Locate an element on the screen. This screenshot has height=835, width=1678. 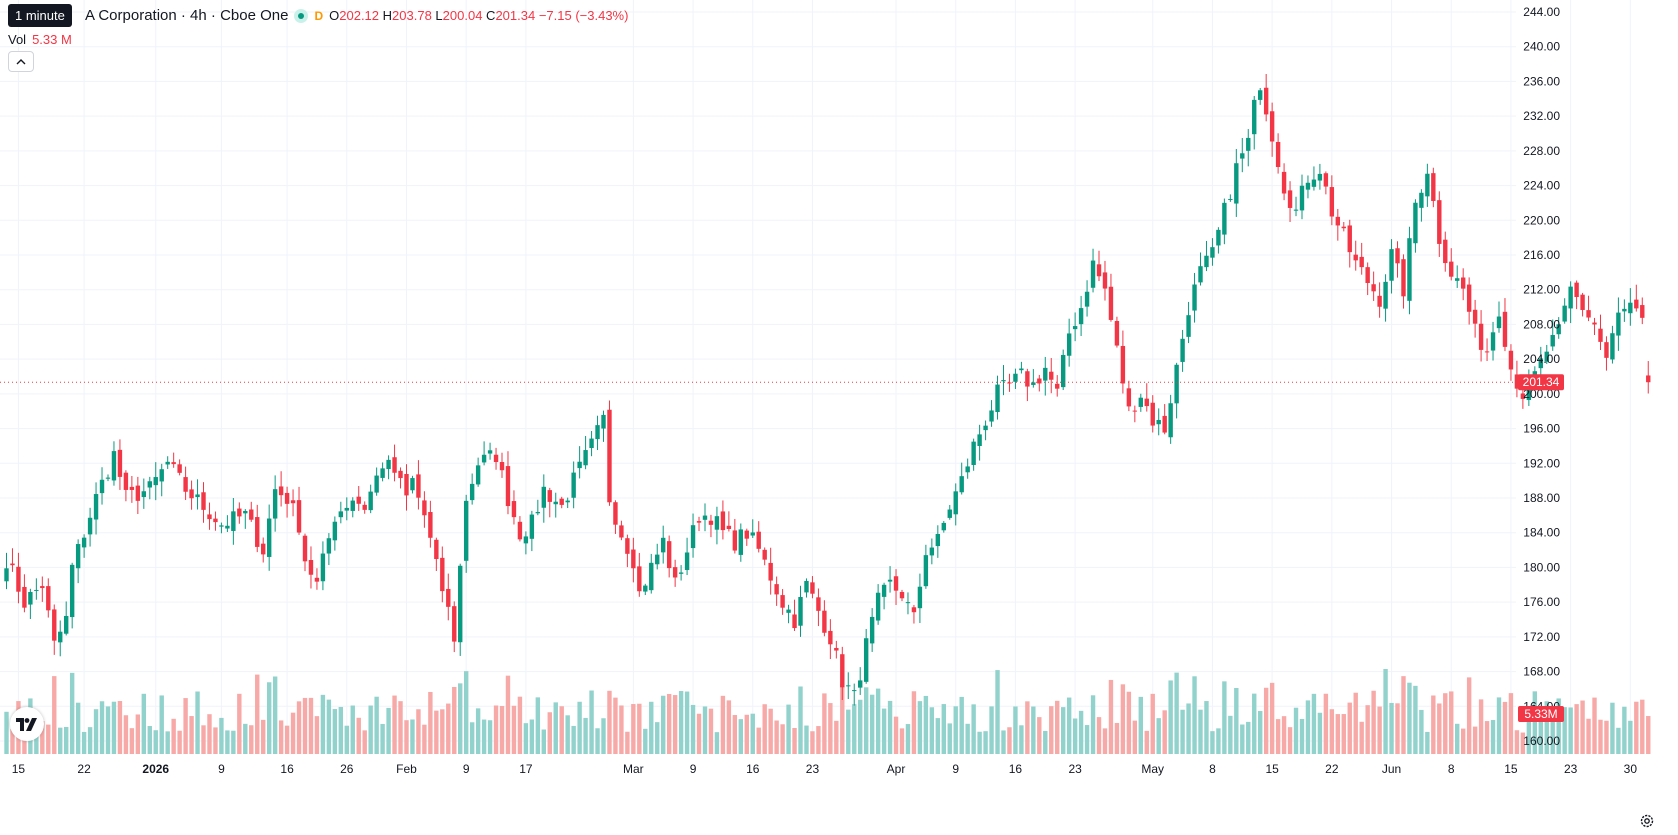
price-tick-label: 188.00 is located at coordinates (1541, 498).